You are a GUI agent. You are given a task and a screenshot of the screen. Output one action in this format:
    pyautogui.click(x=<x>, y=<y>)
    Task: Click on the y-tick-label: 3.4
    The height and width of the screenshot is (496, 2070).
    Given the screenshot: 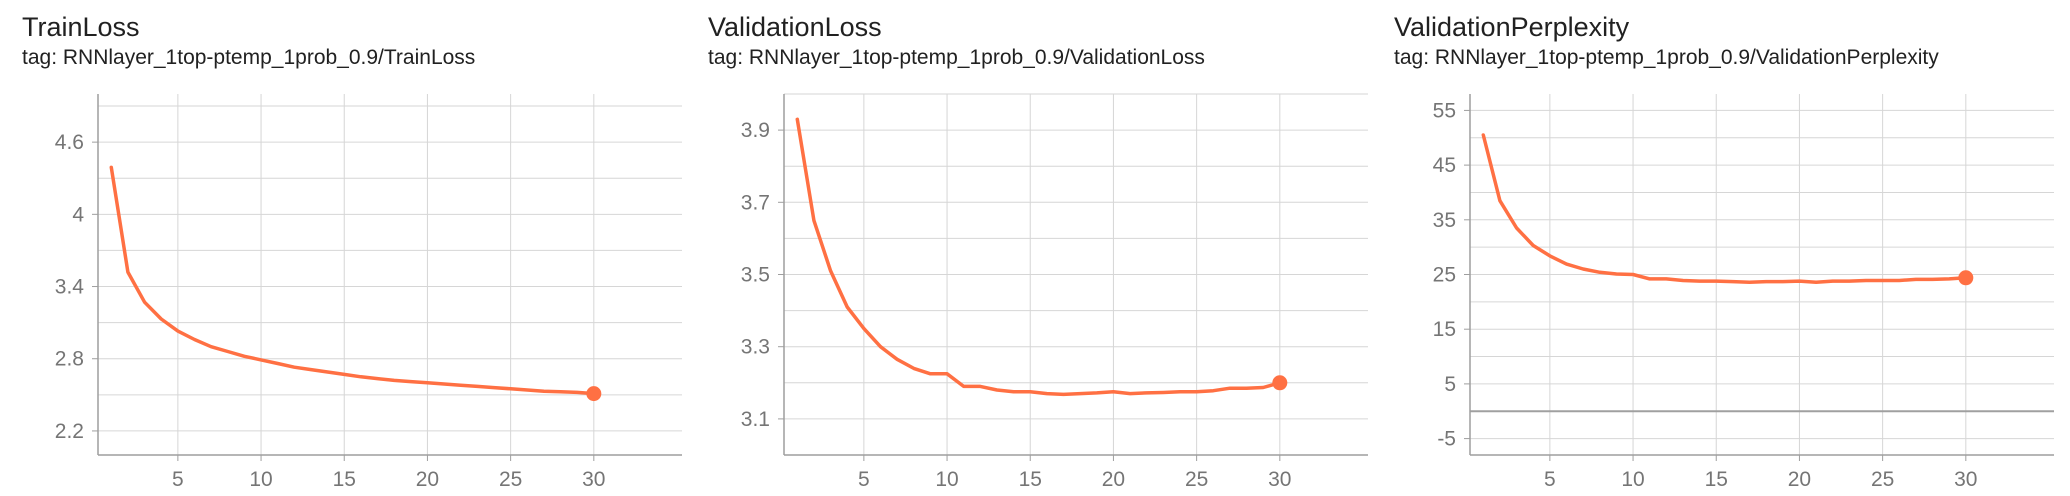 What is the action you would take?
    pyautogui.click(x=70, y=287)
    